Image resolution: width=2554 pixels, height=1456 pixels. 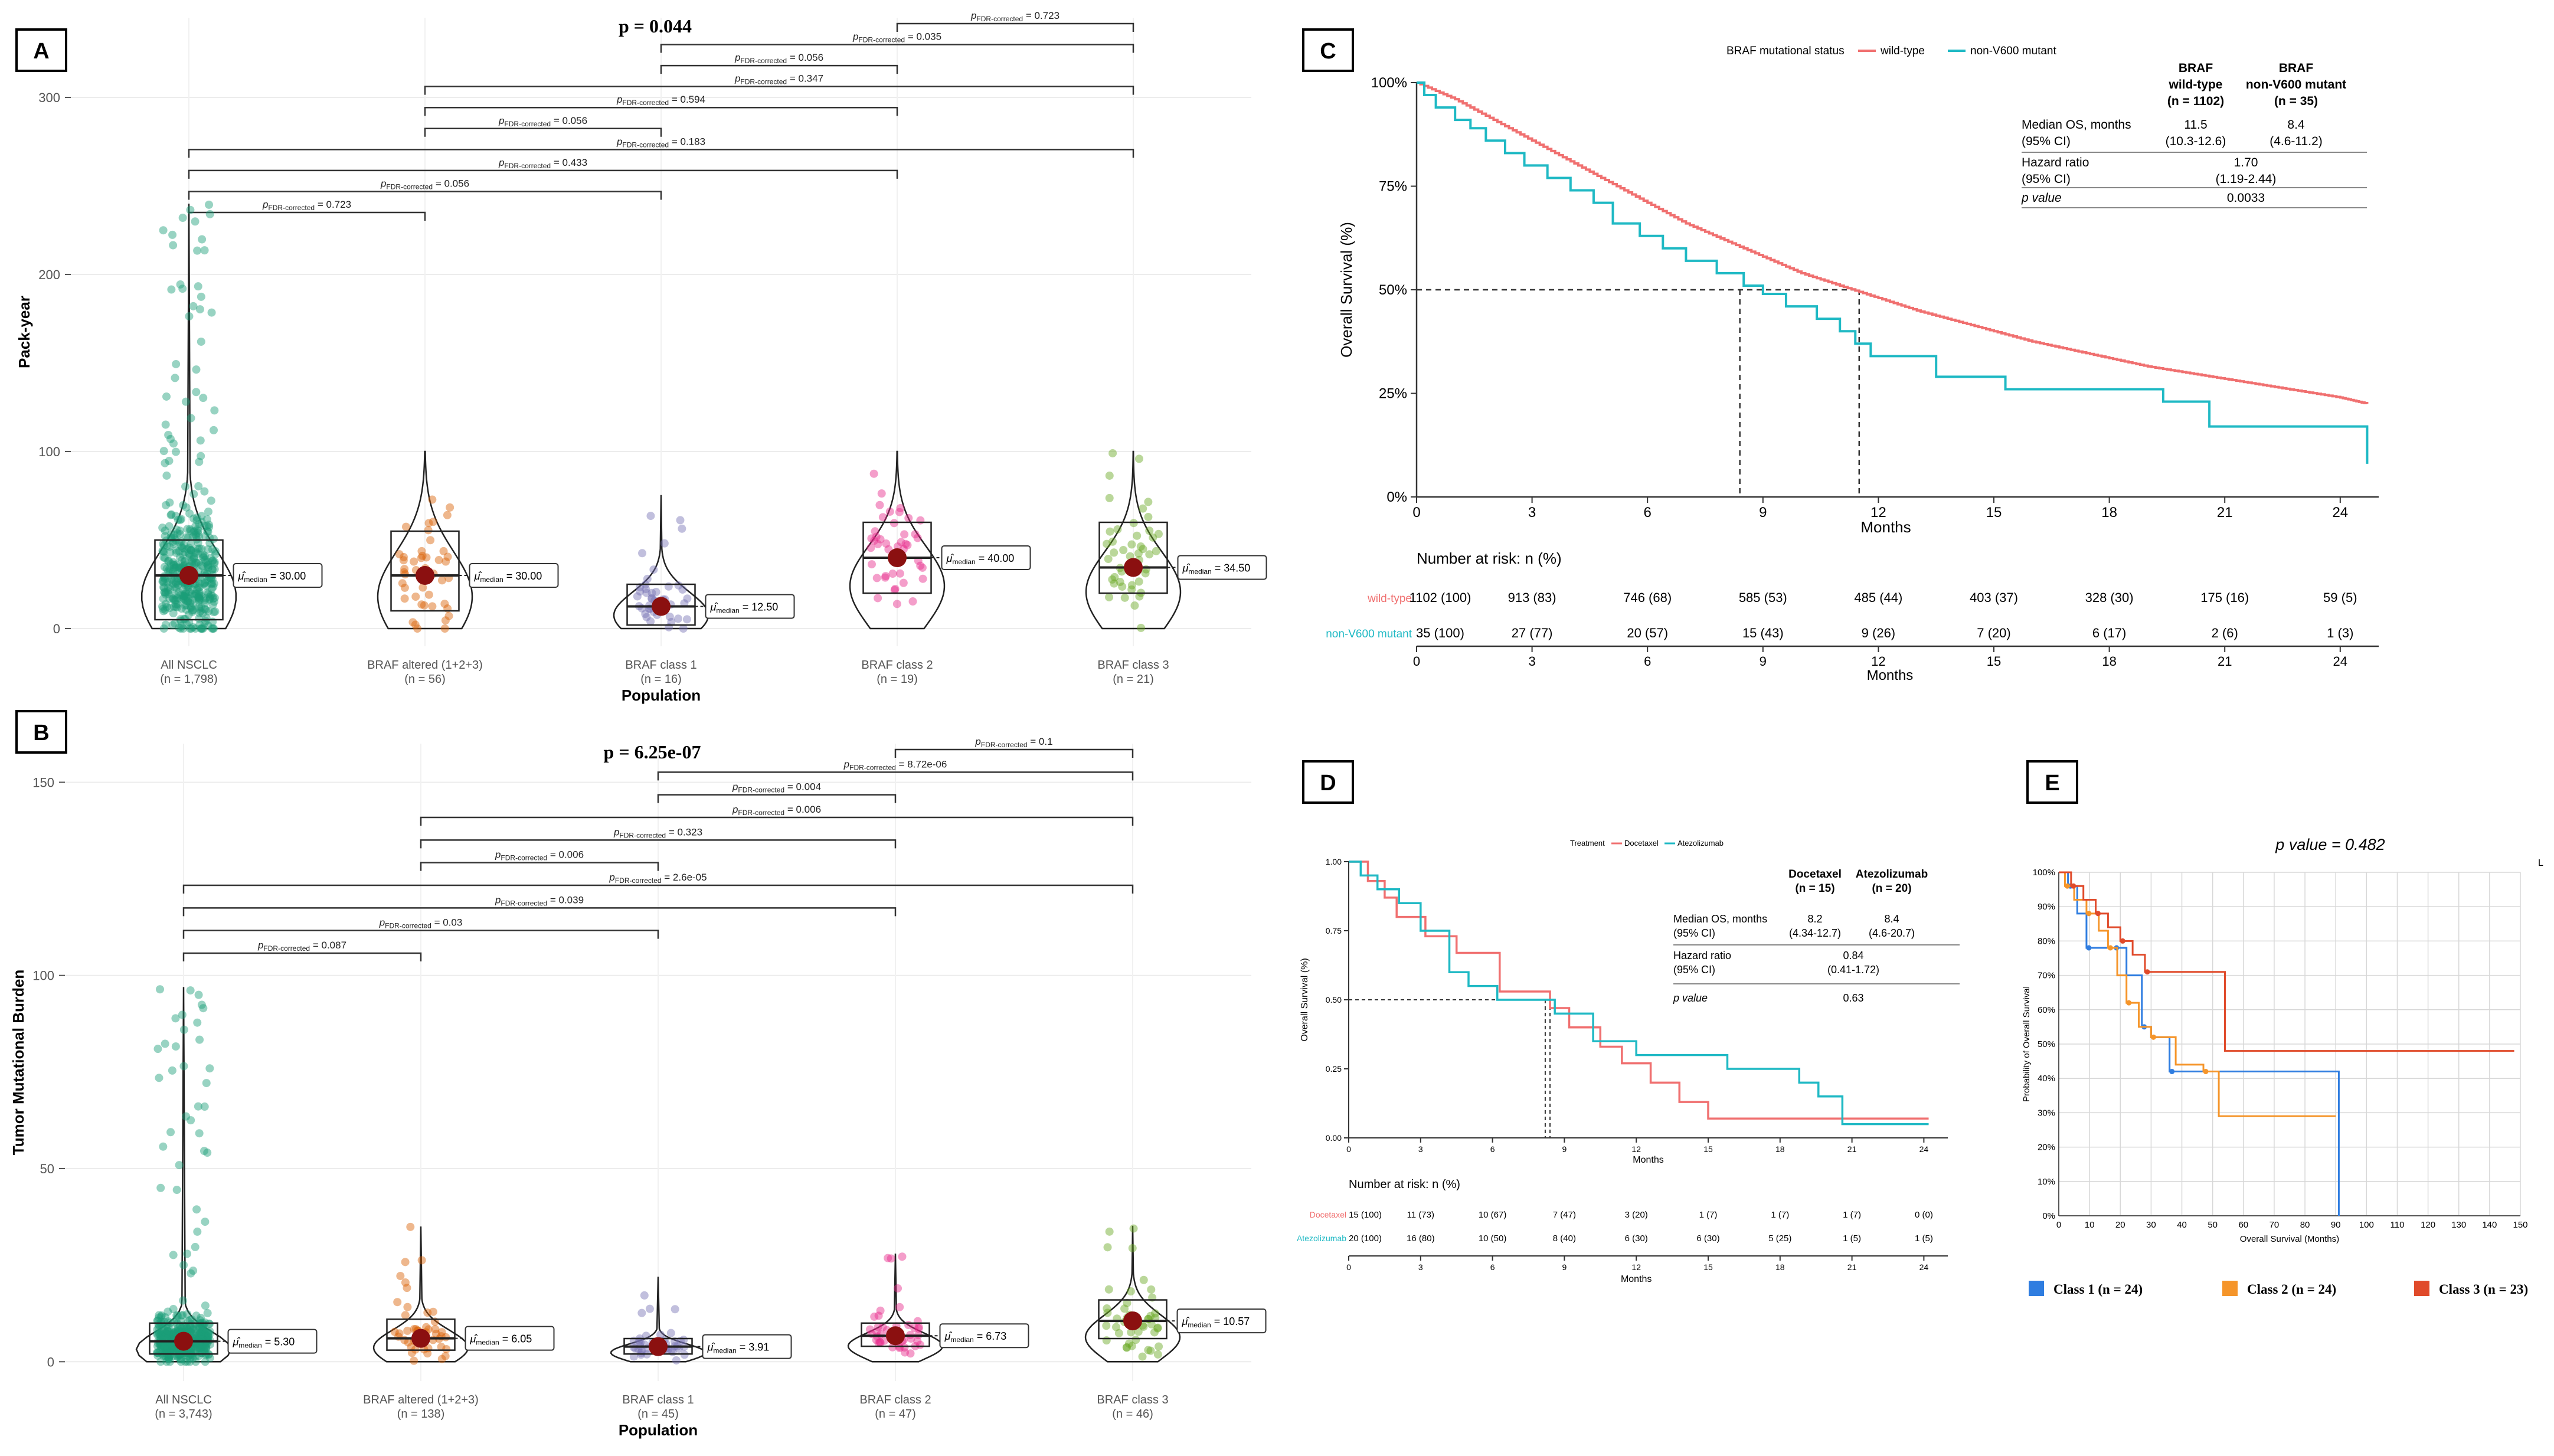 I want to click on risk-value: 1 (7), so click(x=1852, y=1215).